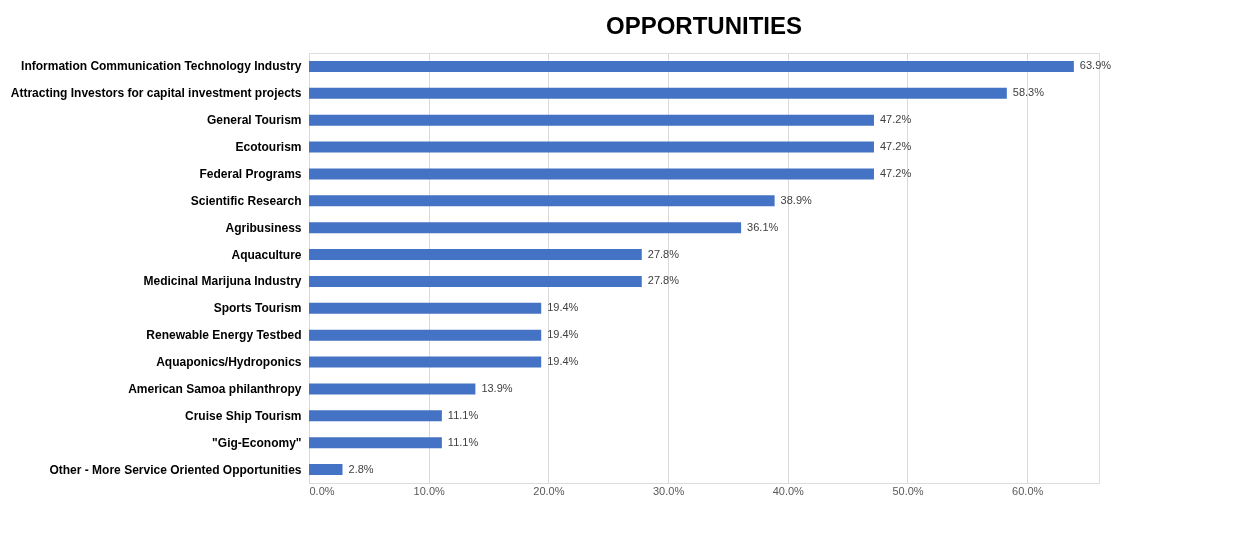 The height and width of the screenshot is (557, 1252). What do you see at coordinates (668, 490) in the screenshot?
I see `x-tick-label: 30.0%` at bounding box center [668, 490].